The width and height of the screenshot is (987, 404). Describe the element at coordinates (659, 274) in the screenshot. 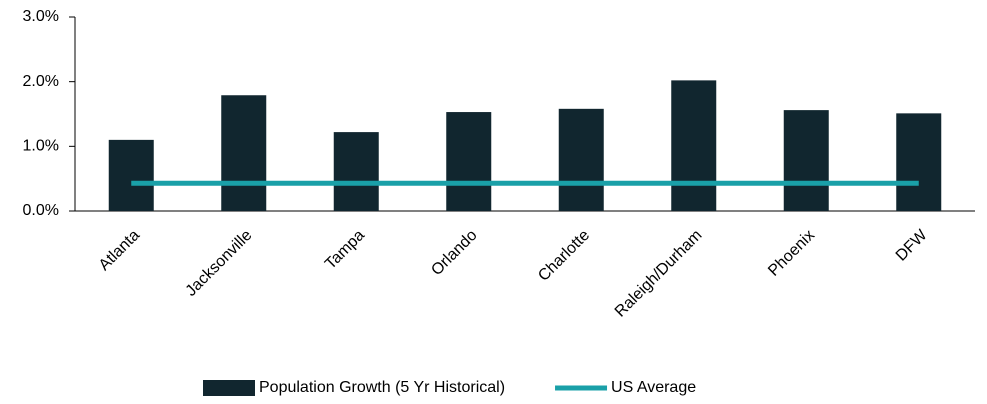

I see `x-tick-label: Raleigh/Durham` at that location.